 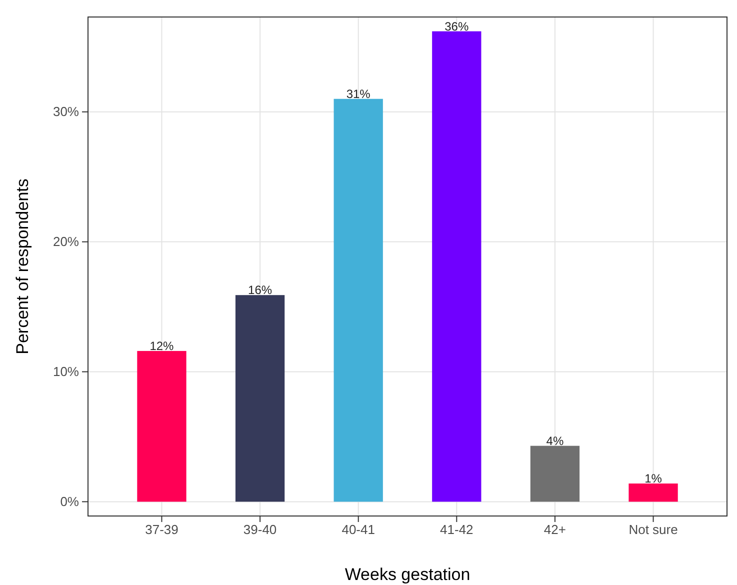 I want to click on data-label: 16%, so click(x=260, y=290).